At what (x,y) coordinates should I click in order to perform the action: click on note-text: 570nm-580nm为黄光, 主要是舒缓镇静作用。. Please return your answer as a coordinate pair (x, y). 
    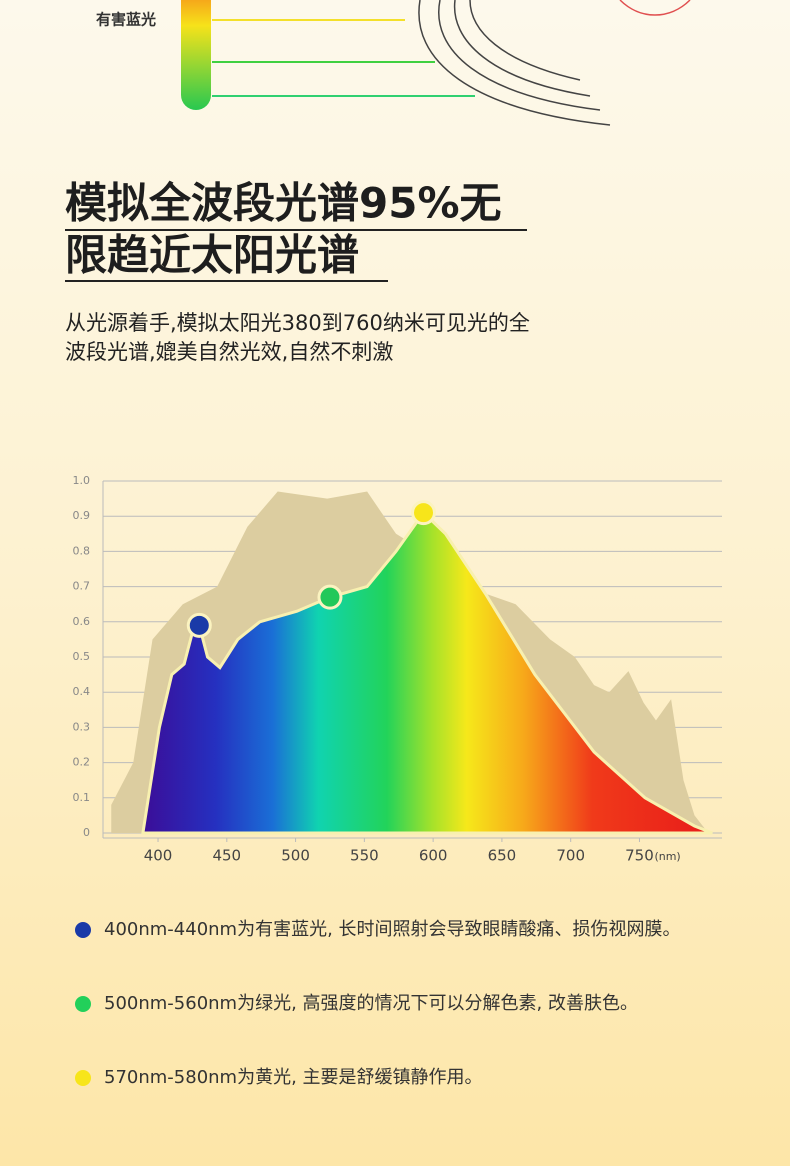
    Looking at the image, I should click on (293, 1077).